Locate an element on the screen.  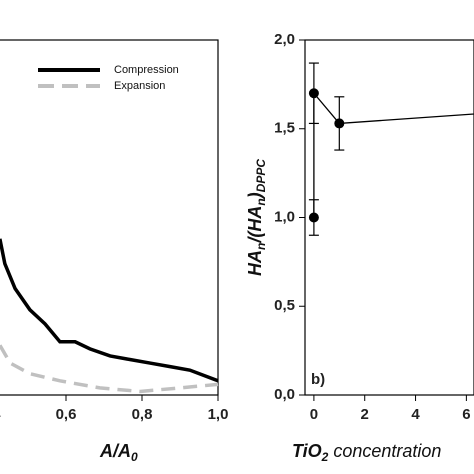
y-label-part: DPPC is located at coordinates (261, 176).